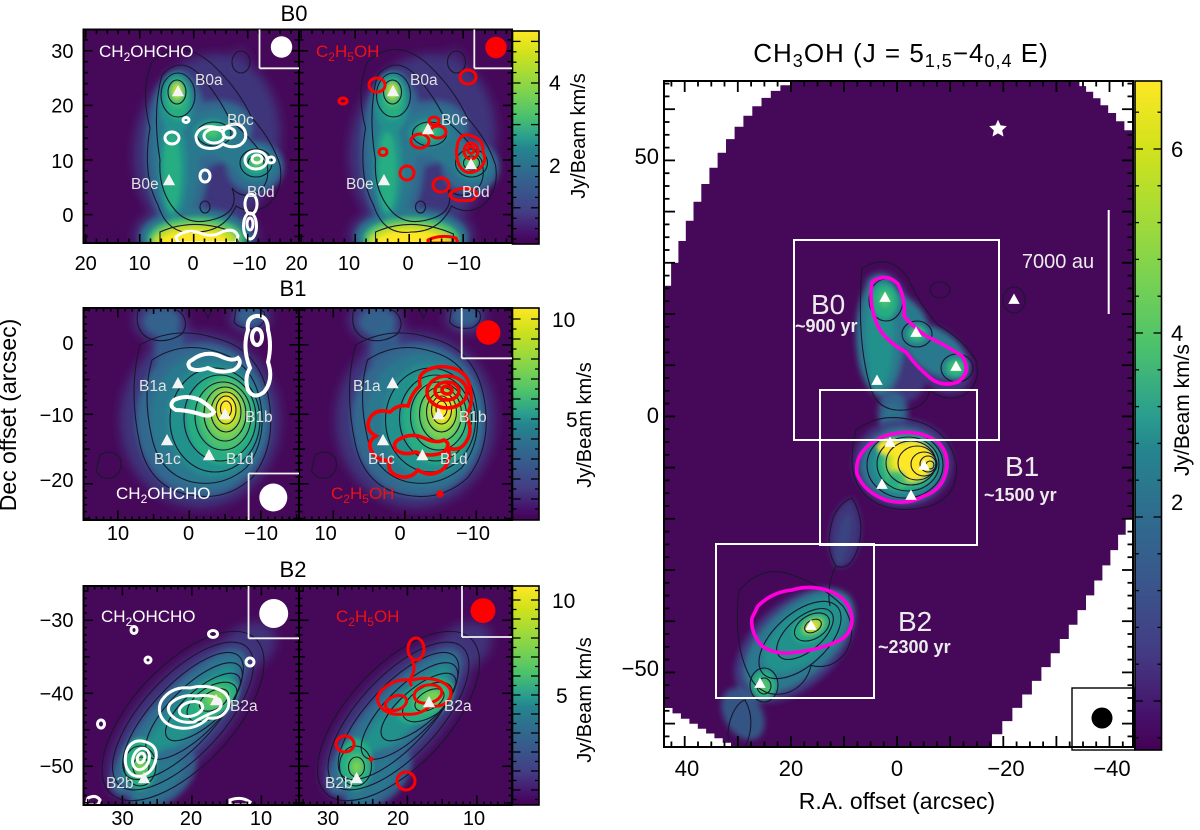 This screenshot has width=1200, height=830. What do you see at coordinates (1020, 495) in the screenshot?
I see `svg-text: ~1500 yr` at bounding box center [1020, 495].